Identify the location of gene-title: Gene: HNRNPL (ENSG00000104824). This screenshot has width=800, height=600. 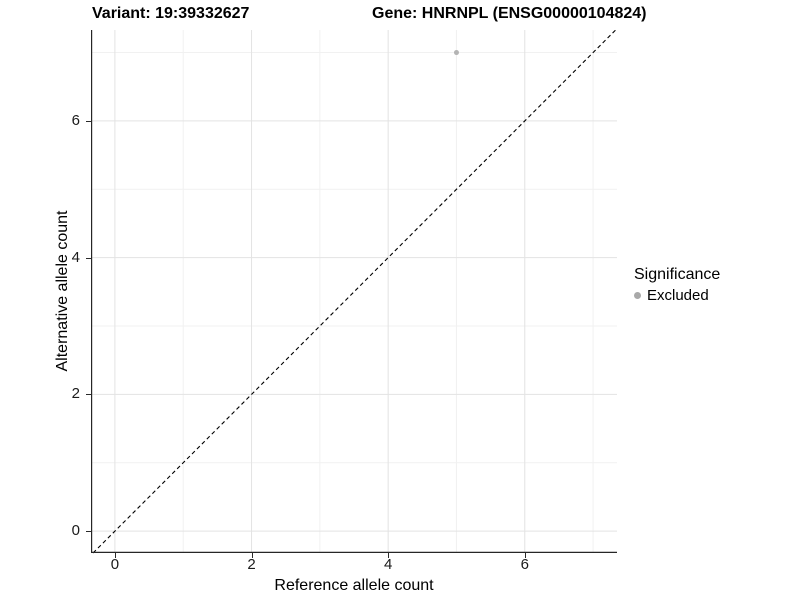
(509, 13).